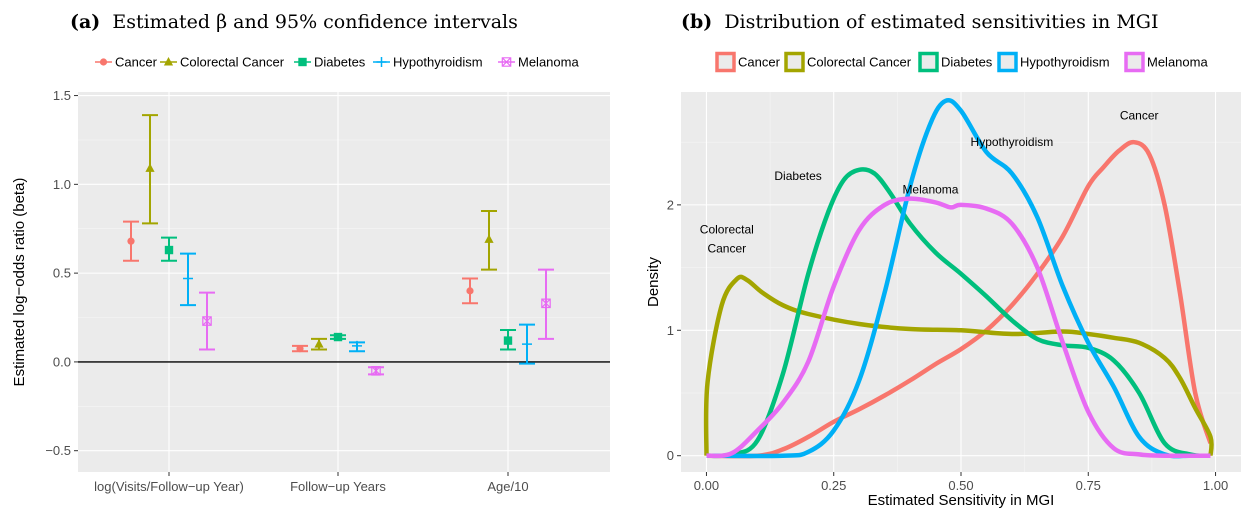 Image resolution: width=1247 pixels, height=517 pixels. What do you see at coordinates (338, 486) in the screenshot?
I see `panel-a-x-tick-label: Follow−up Years` at bounding box center [338, 486].